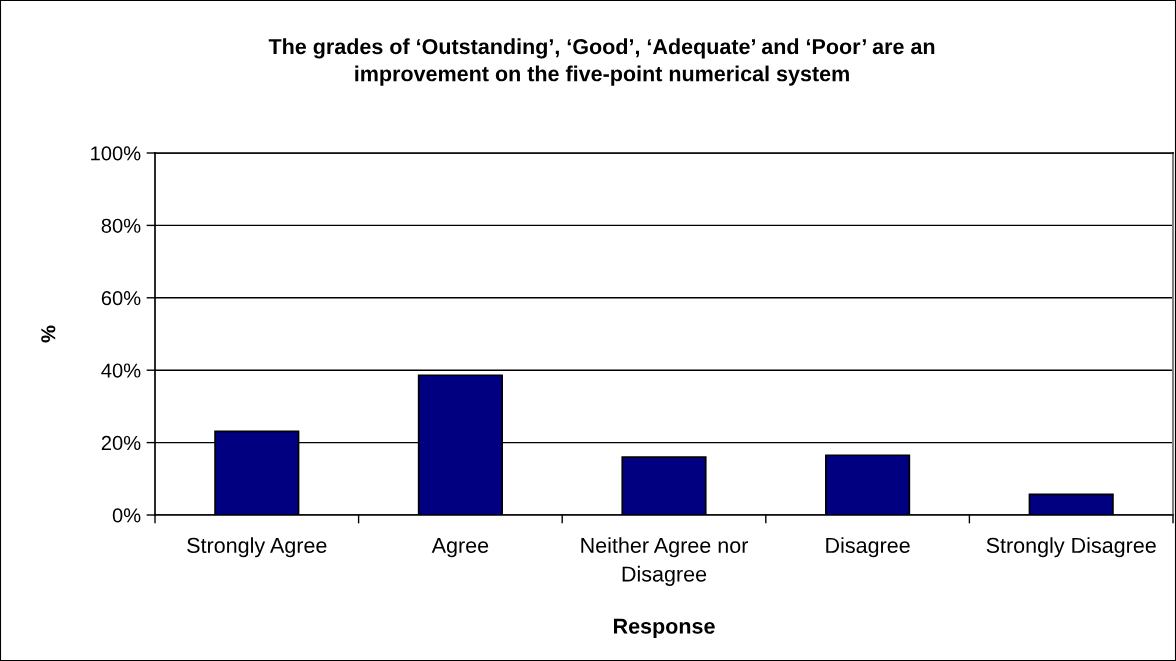 The height and width of the screenshot is (661, 1176). Describe the element at coordinates (116, 153) in the screenshot. I see `y-tick-label: 100%` at that location.